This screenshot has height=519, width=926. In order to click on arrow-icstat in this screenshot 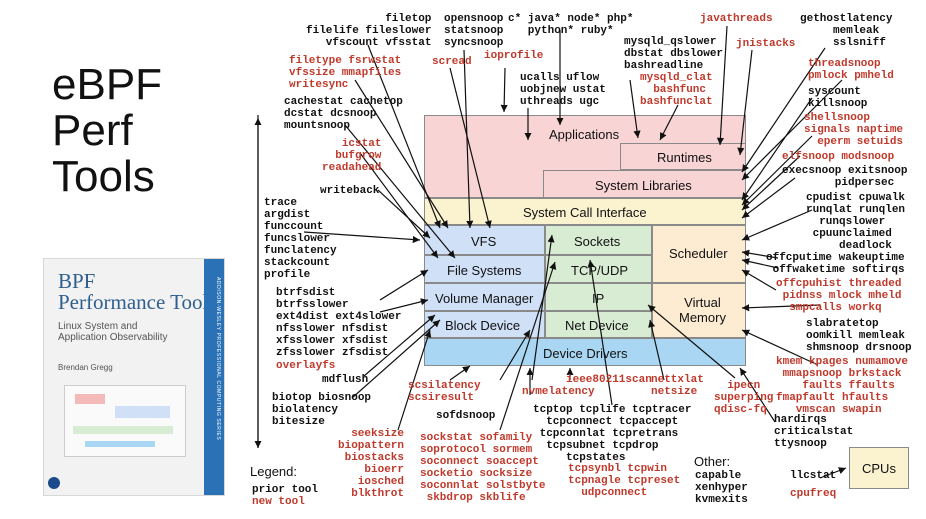, I will do `click(399, 205)`.